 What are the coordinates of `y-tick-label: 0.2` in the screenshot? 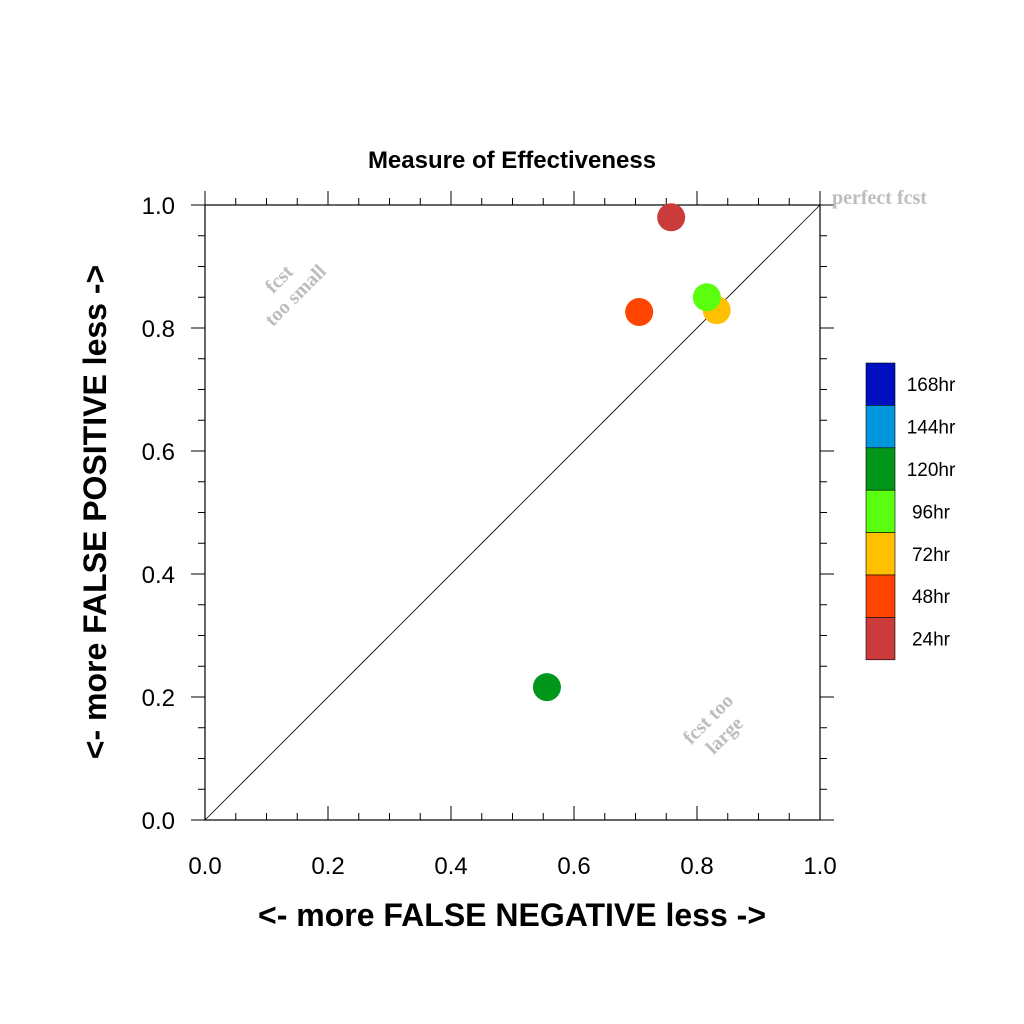 It's located at (158, 698).